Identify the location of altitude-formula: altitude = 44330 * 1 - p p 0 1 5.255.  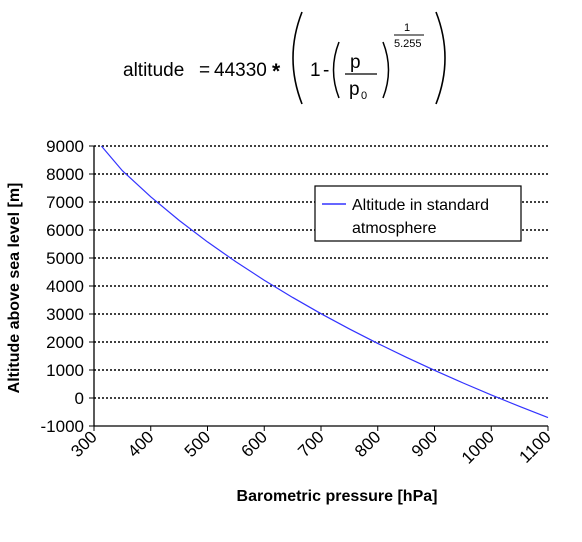
(284, 58).